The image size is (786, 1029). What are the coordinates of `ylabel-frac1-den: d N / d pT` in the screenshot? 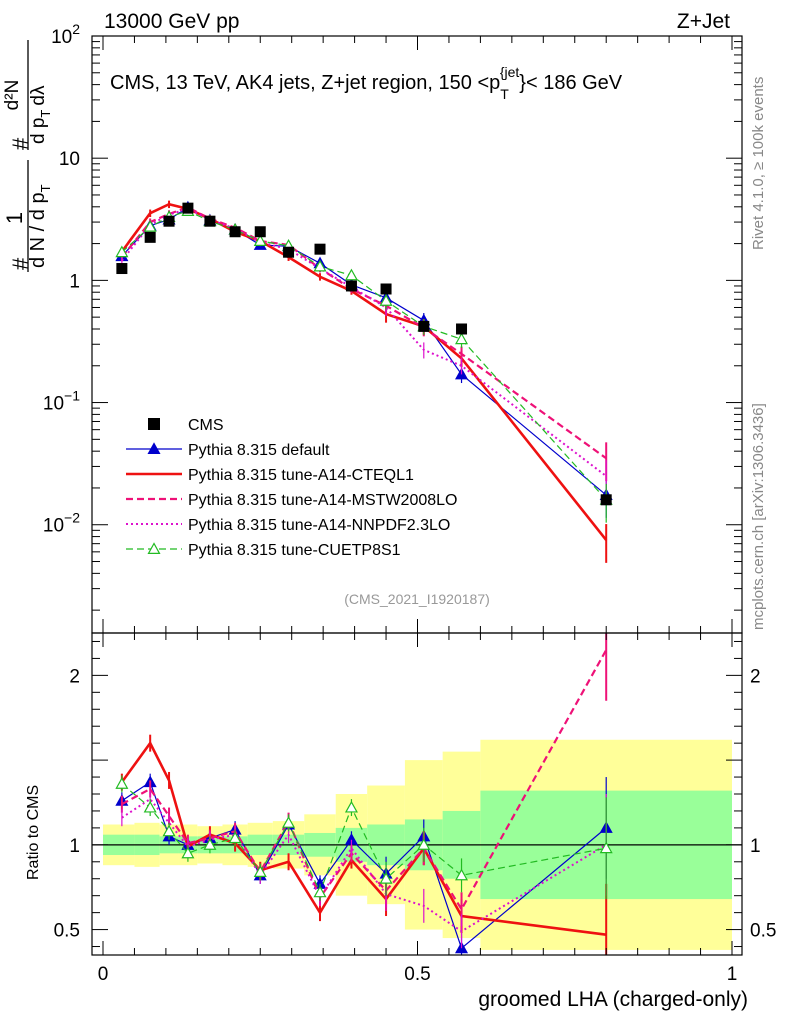 It's located at (40, 226).